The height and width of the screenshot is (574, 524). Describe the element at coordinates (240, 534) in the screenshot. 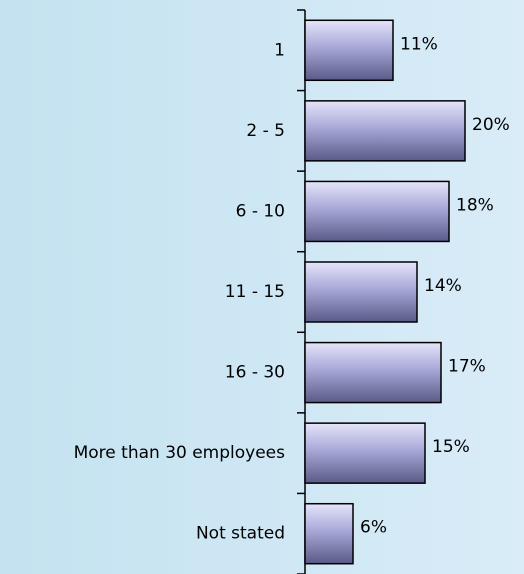

I see `category-label: Not stated` at that location.